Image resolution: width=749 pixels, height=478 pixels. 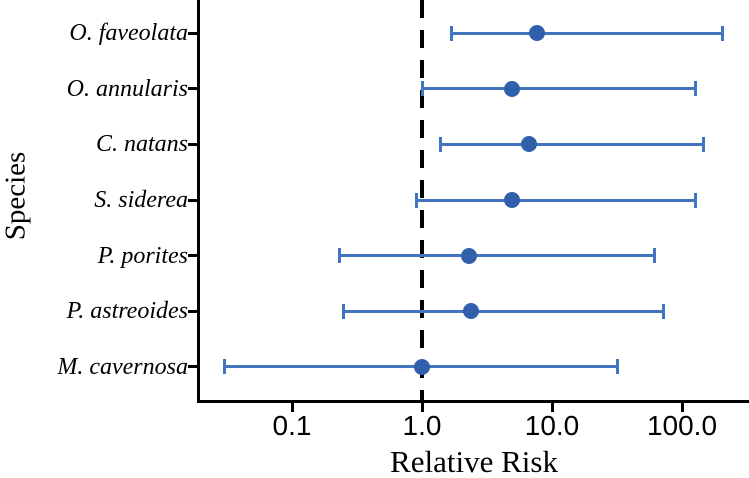 I want to click on y-tick-label-species: O. annularis, so click(x=127, y=88).